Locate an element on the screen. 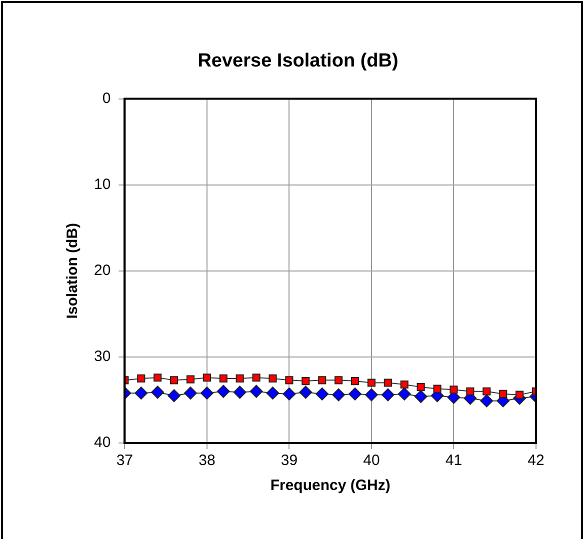 This screenshot has width=586, height=539. y-tick-label: 0 is located at coordinates (106, 98).